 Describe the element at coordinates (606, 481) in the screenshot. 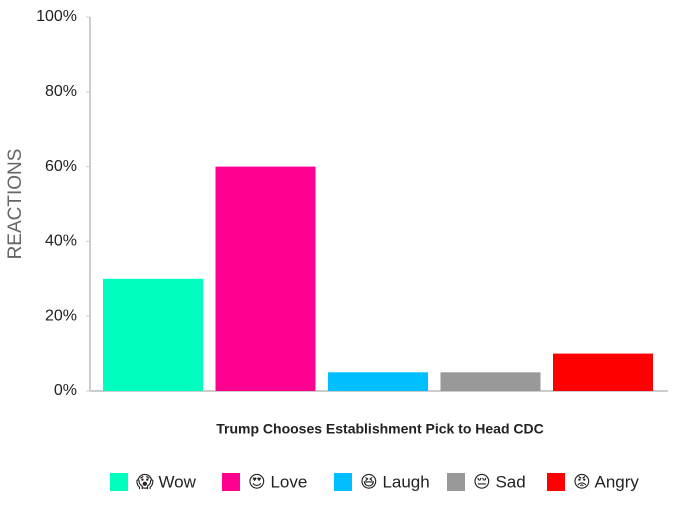

I see `legend-label: 😡 Angry` at that location.